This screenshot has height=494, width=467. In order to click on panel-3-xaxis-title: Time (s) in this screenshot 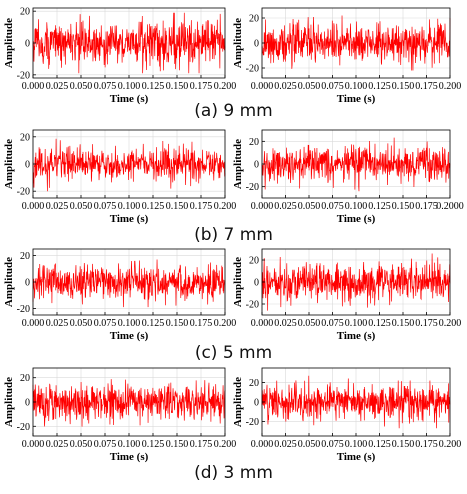, I will do `click(356, 219)`.